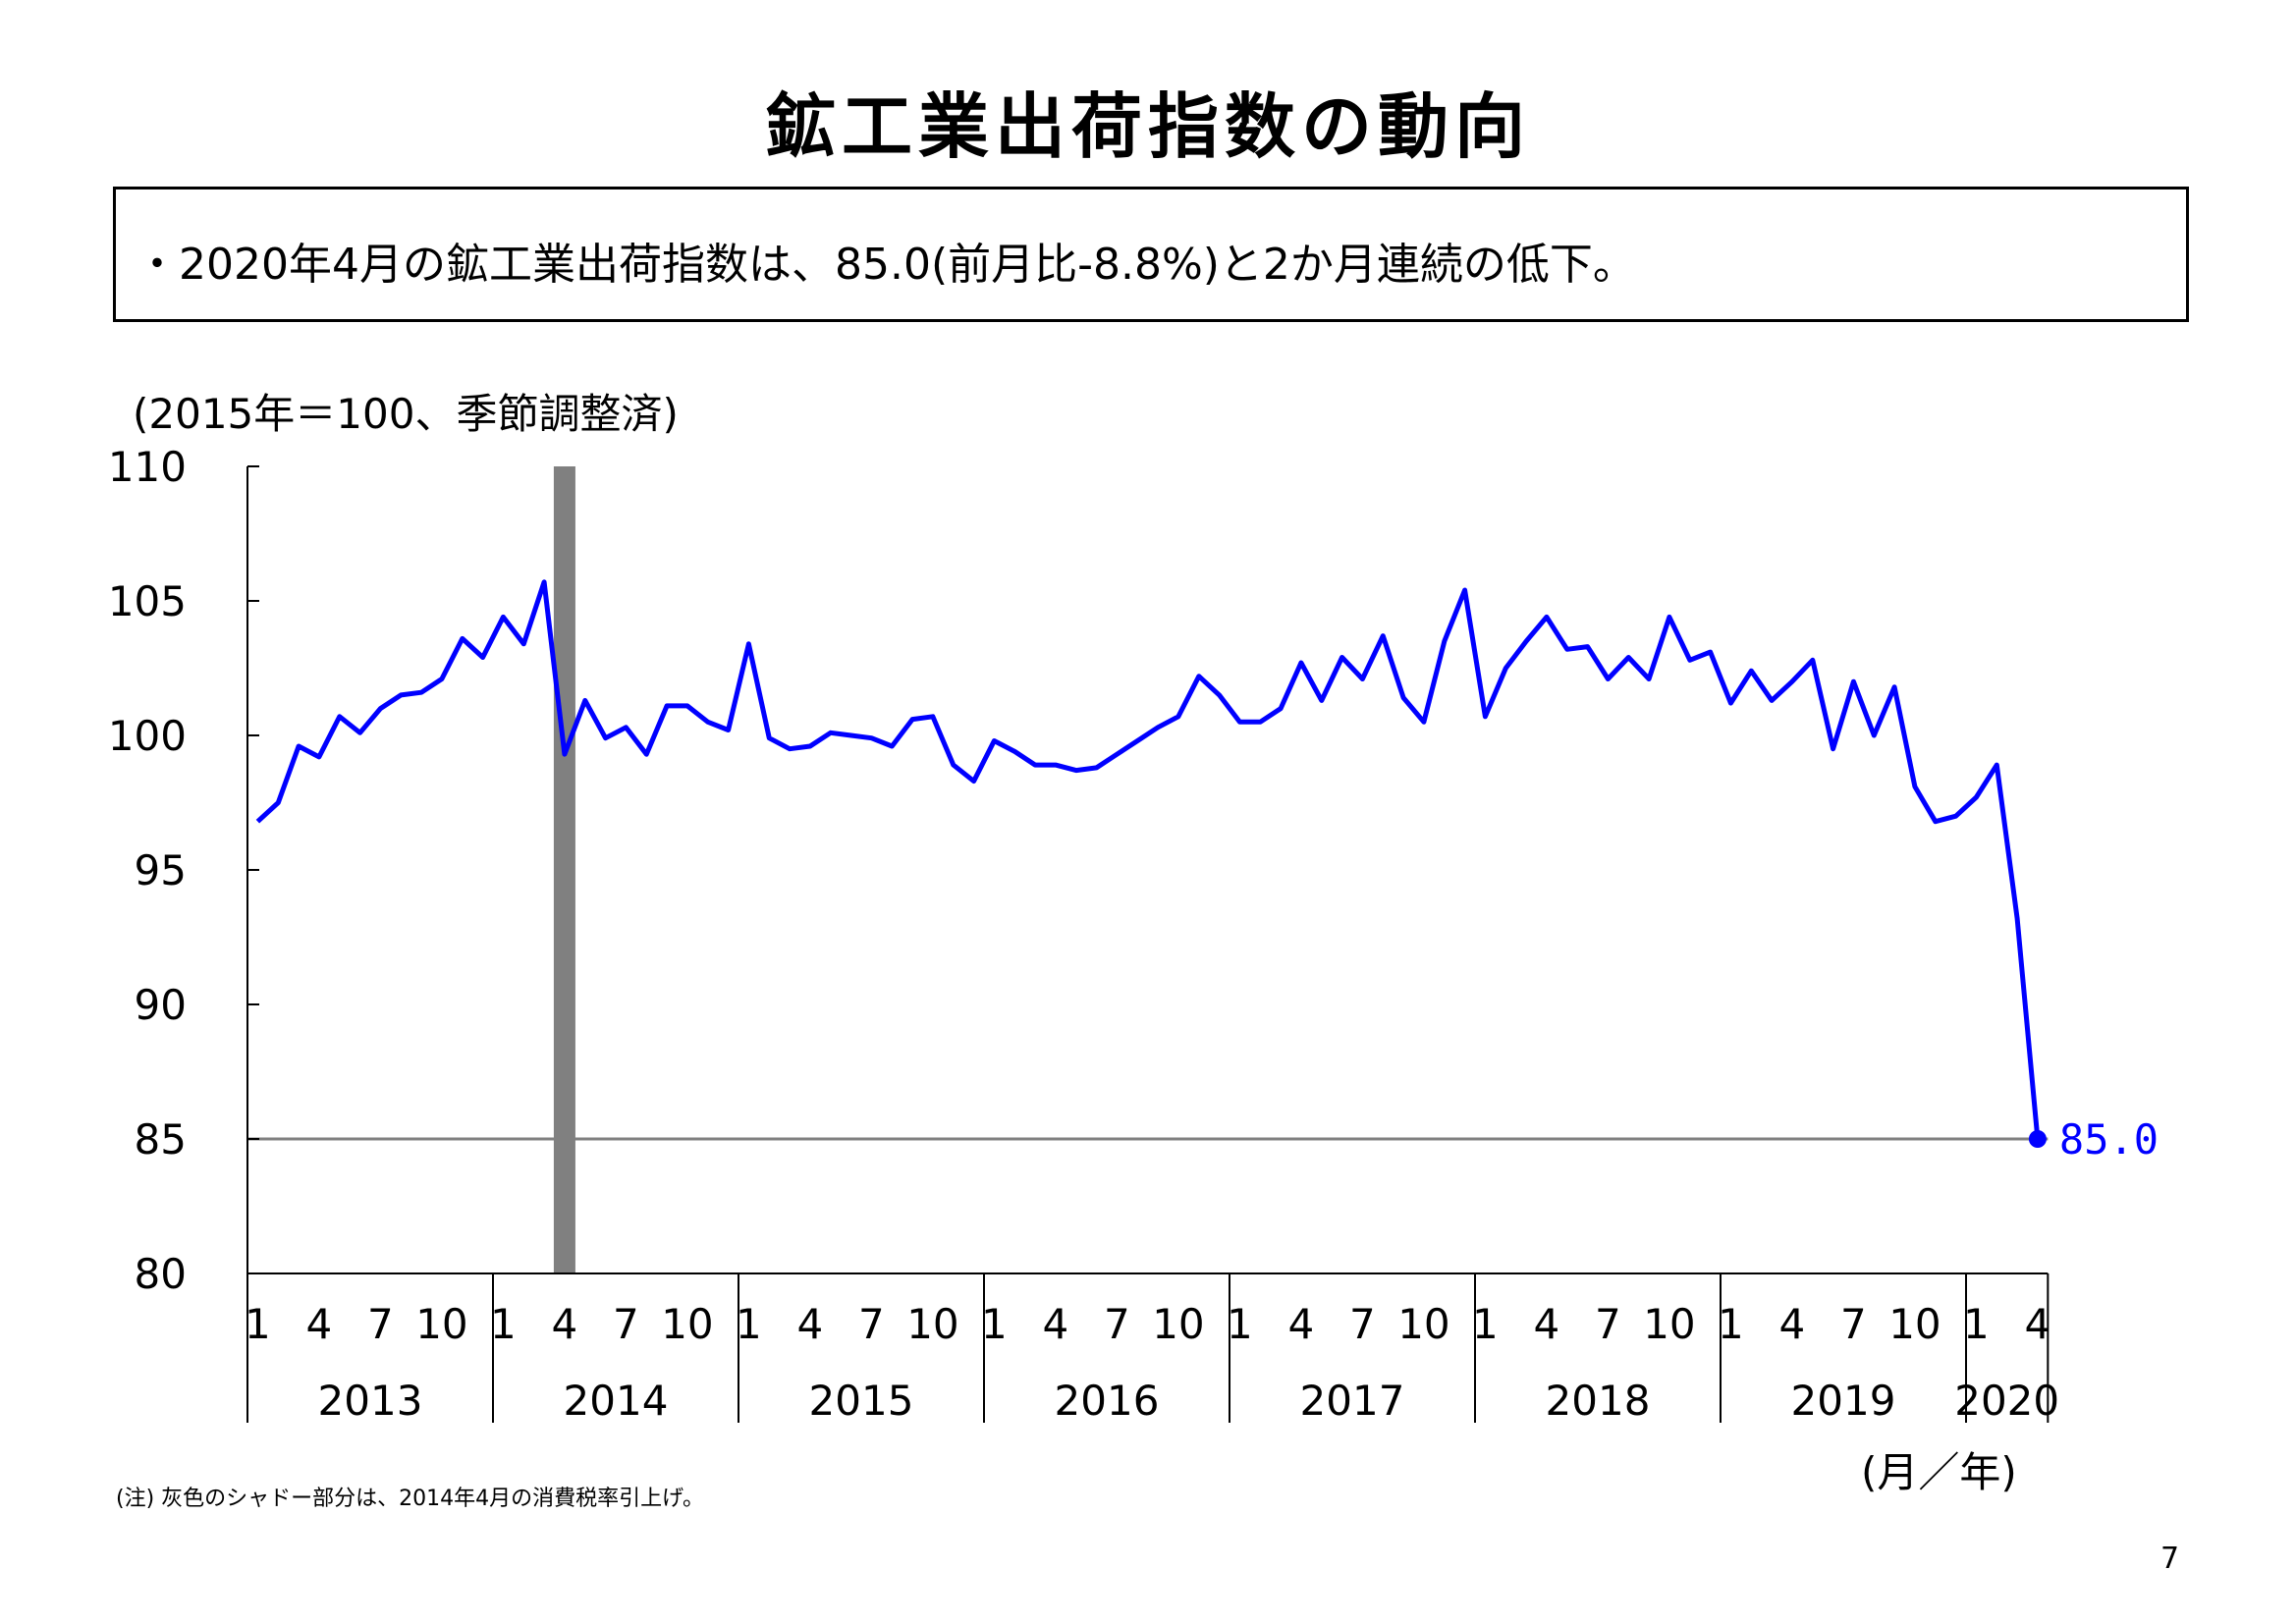 This screenshot has width=2296, height=1624. Describe the element at coordinates (1147, 126) in the screenshot. I see `page-title: 鉱工業出荷指数の動向` at that location.